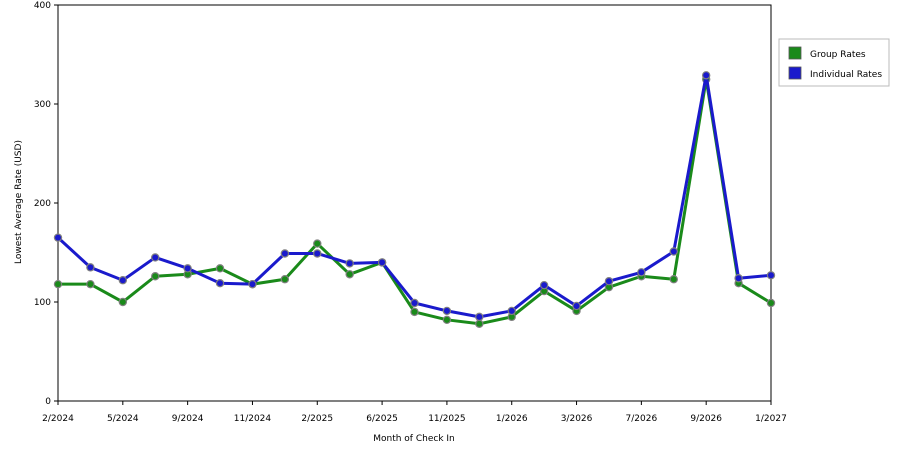  I want to click on x-tick-label: 11/2024, so click(253, 419).